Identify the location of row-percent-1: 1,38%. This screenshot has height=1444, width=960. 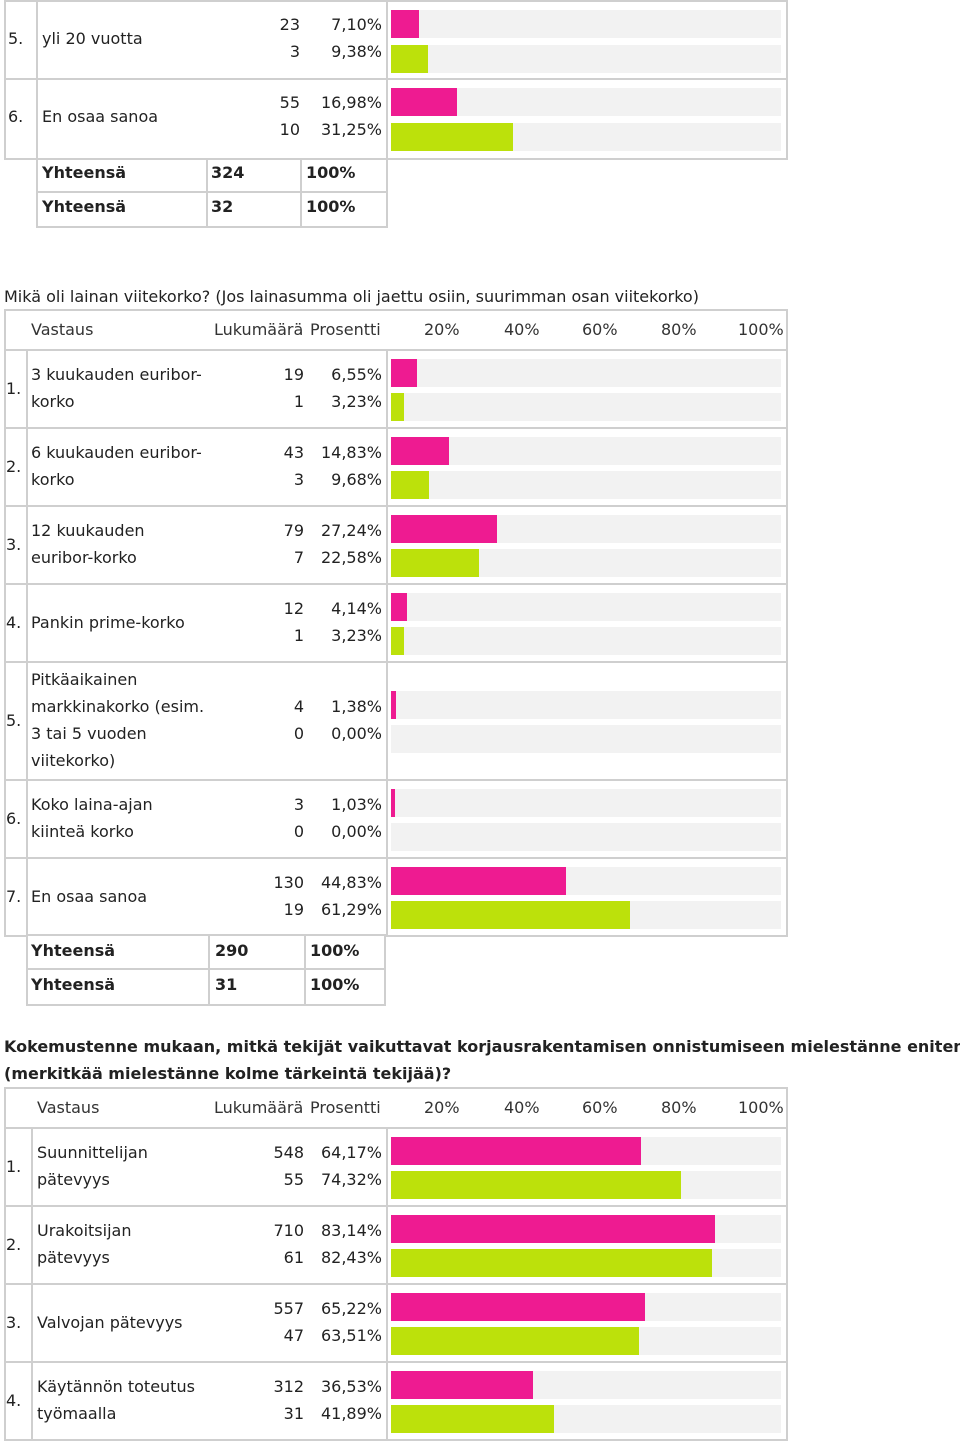
(356, 706).